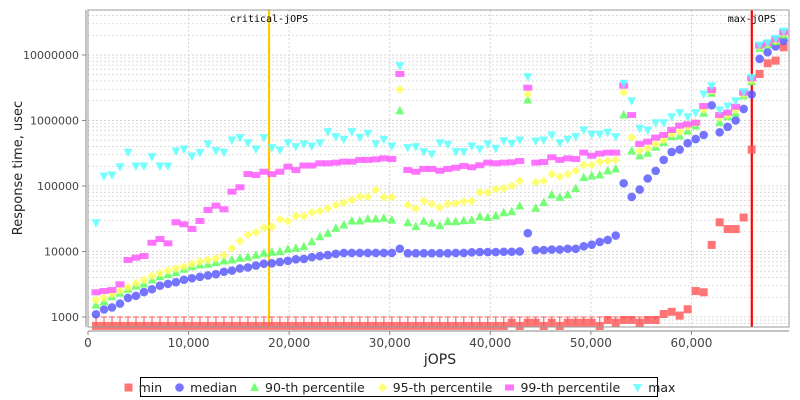 This screenshot has height=400, width=800. Describe the element at coordinates (382, 387) in the screenshot. I see `legend-diamond-icon` at that location.